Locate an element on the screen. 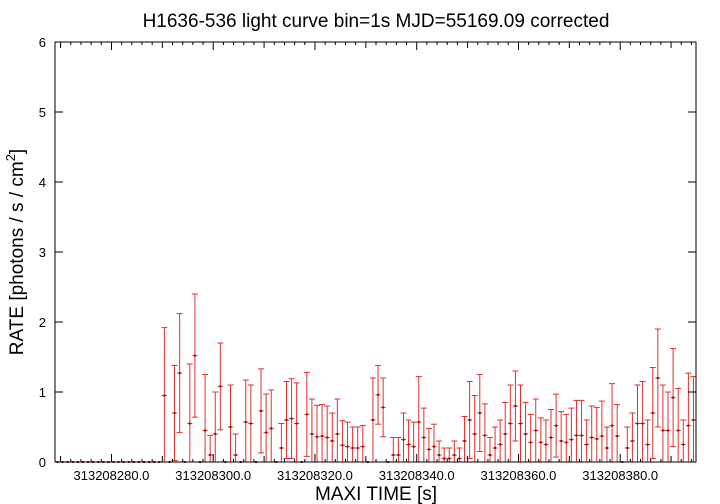  y-axis-label-close: ] is located at coordinates (17, 151).